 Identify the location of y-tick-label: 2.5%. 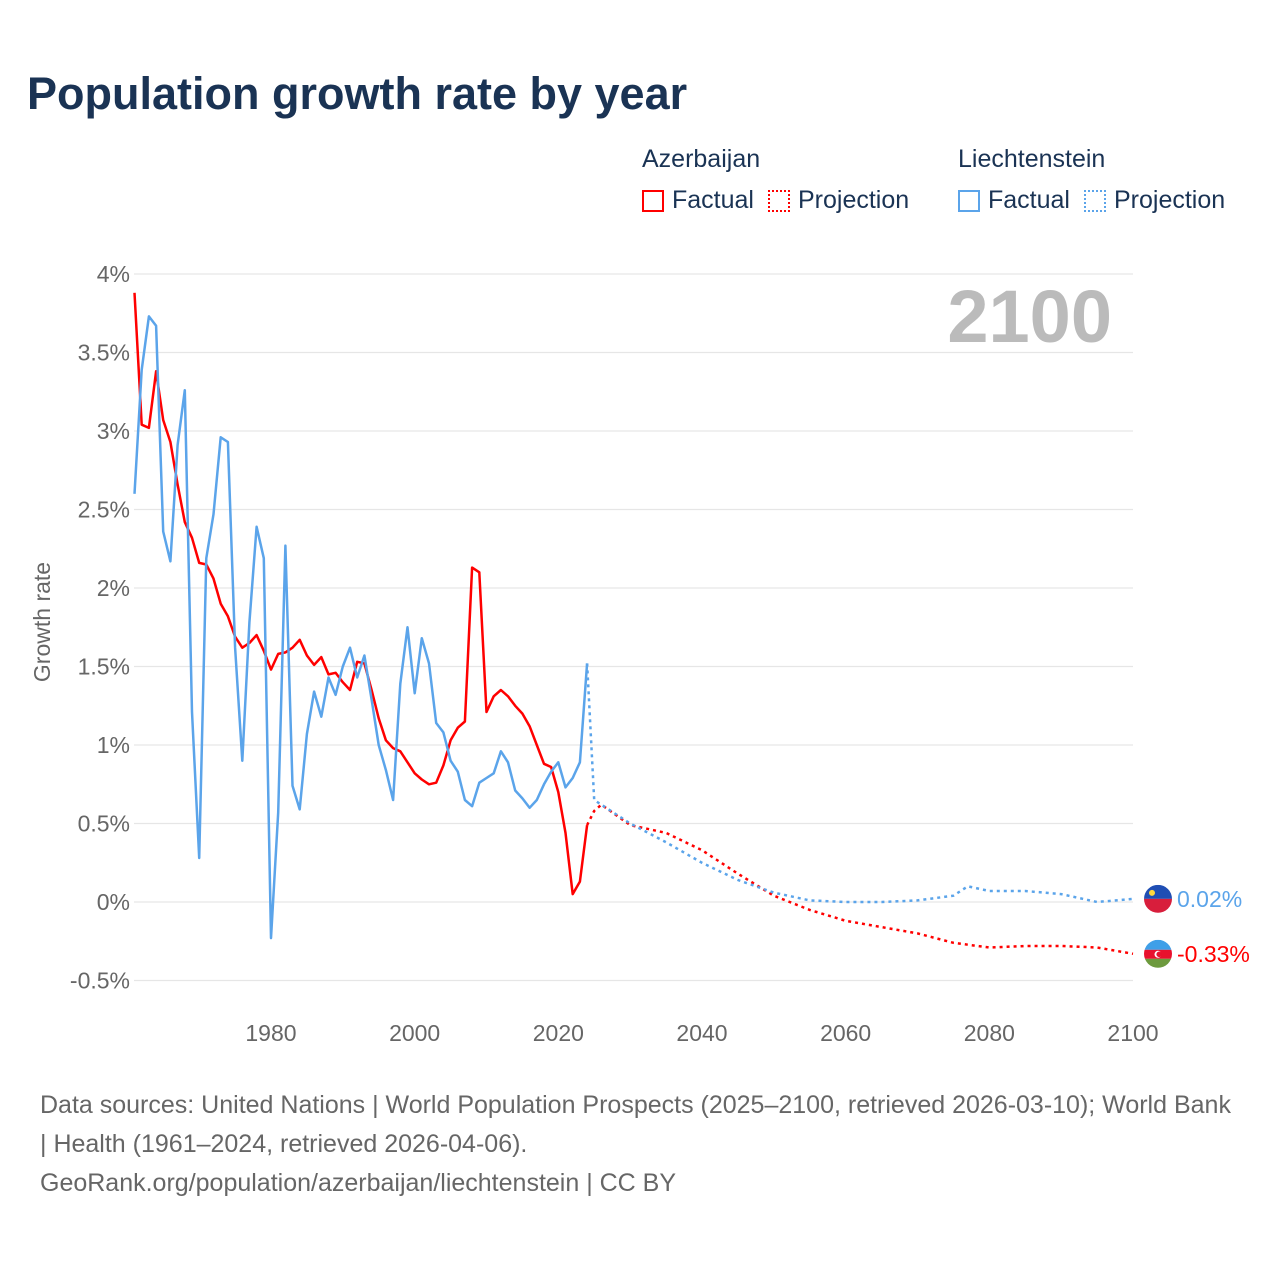
(104, 510).